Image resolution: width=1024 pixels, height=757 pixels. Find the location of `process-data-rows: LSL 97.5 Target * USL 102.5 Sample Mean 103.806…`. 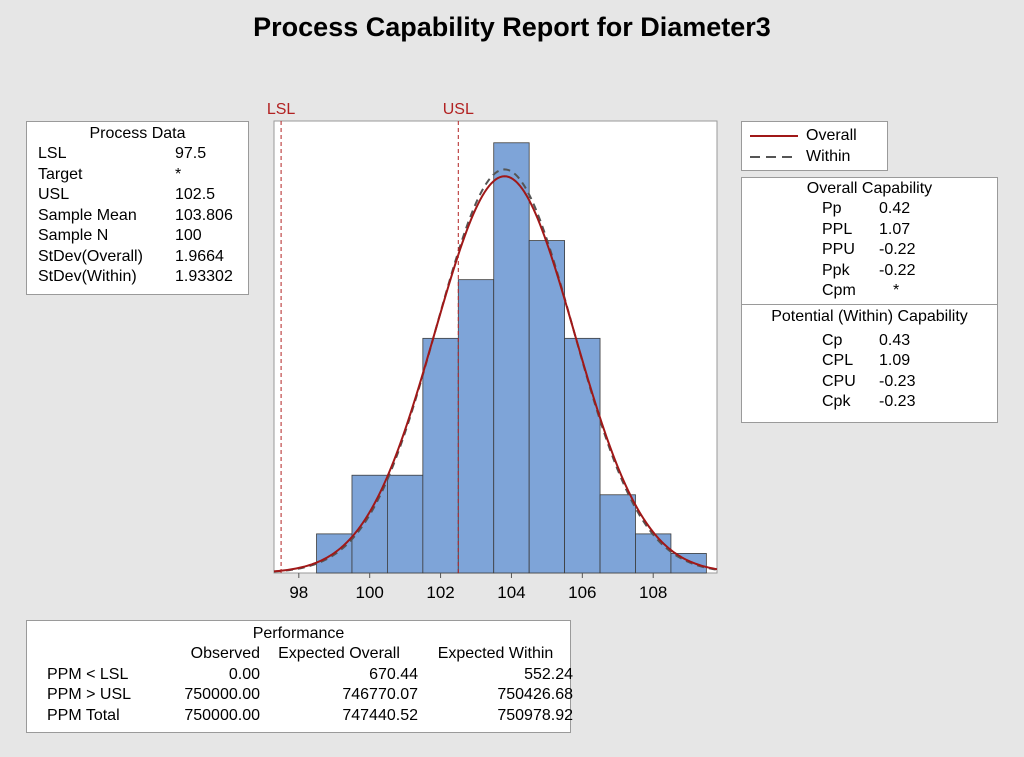

process-data-rows: LSL 97.5 Target * USL 102.5 Sample Mean 103.806… is located at coordinates (137, 216).